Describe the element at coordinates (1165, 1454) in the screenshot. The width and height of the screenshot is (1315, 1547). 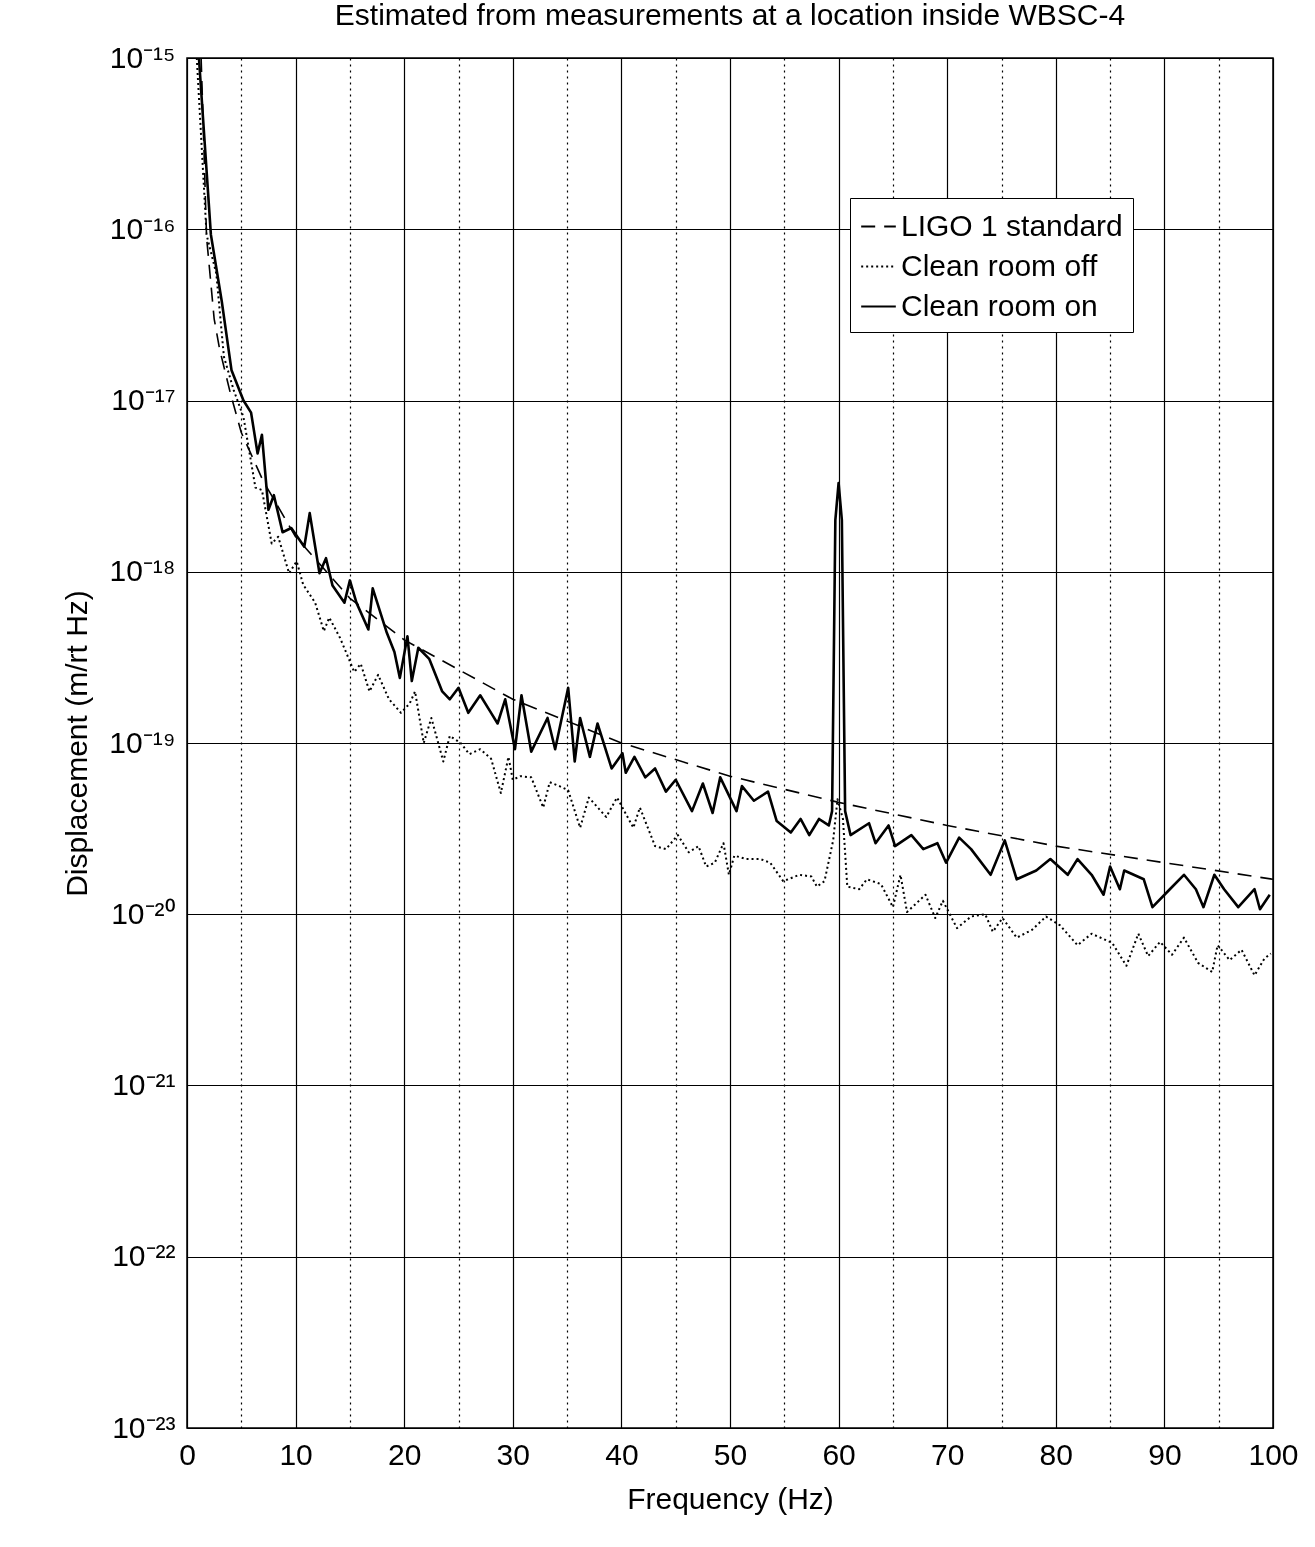
I see `x-tick-label: 90` at that location.